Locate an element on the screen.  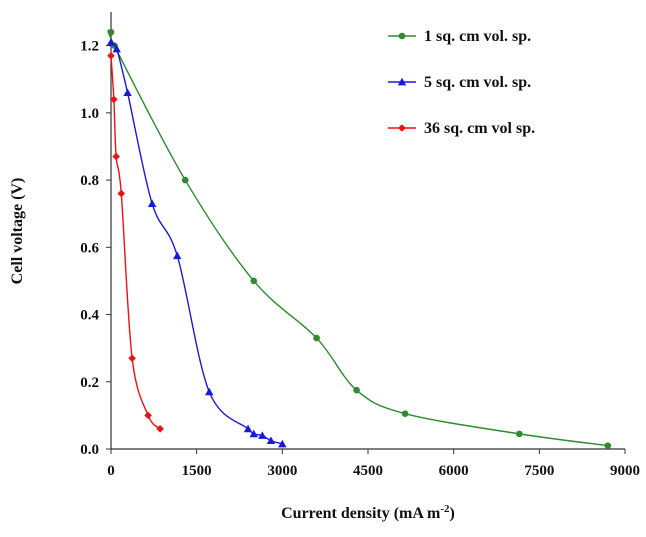
legend-item: 36 sq. cm vol sp. is located at coordinates (461, 128).